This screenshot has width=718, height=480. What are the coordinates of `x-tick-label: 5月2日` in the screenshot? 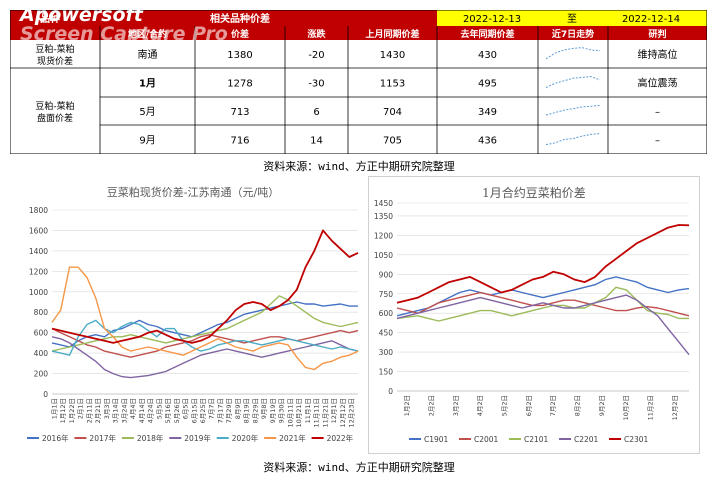 It's located at (505, 405).